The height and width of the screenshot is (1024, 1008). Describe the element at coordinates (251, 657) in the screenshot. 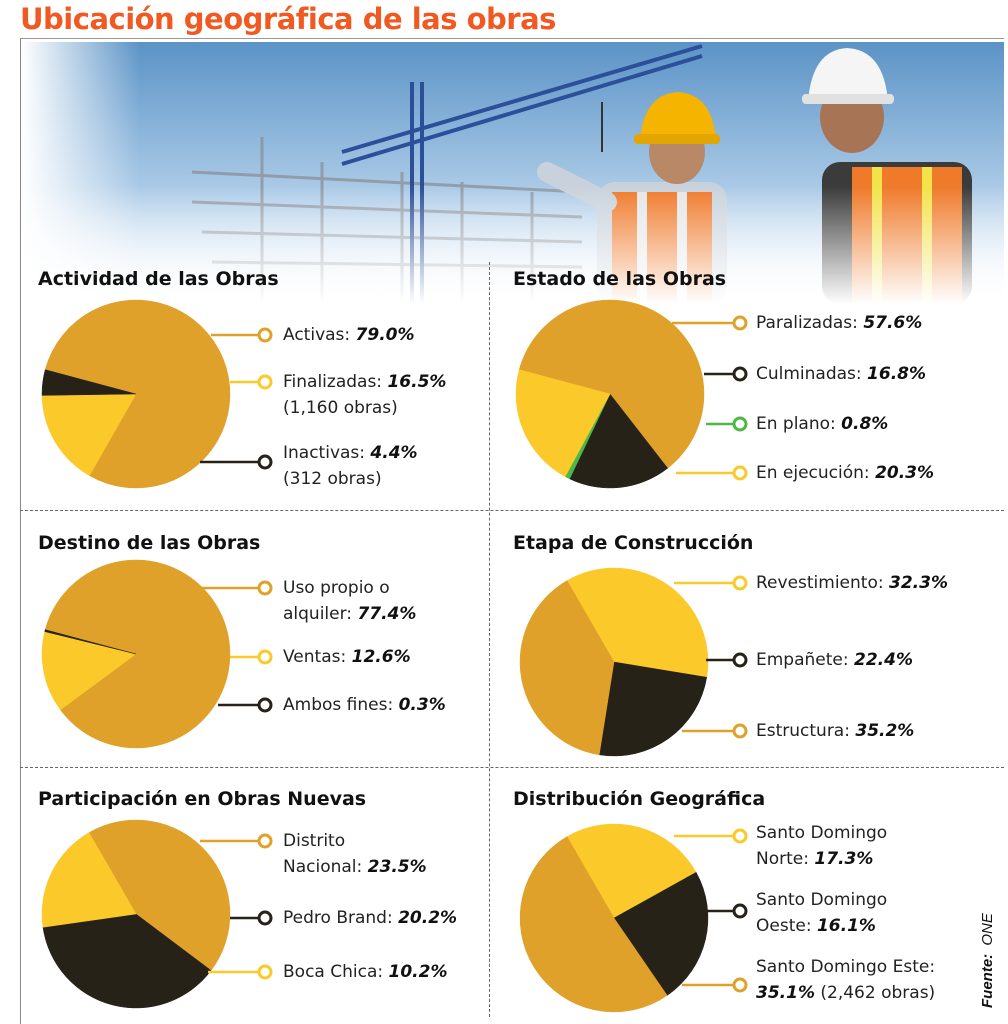

I see `connector-ventas` at that location.